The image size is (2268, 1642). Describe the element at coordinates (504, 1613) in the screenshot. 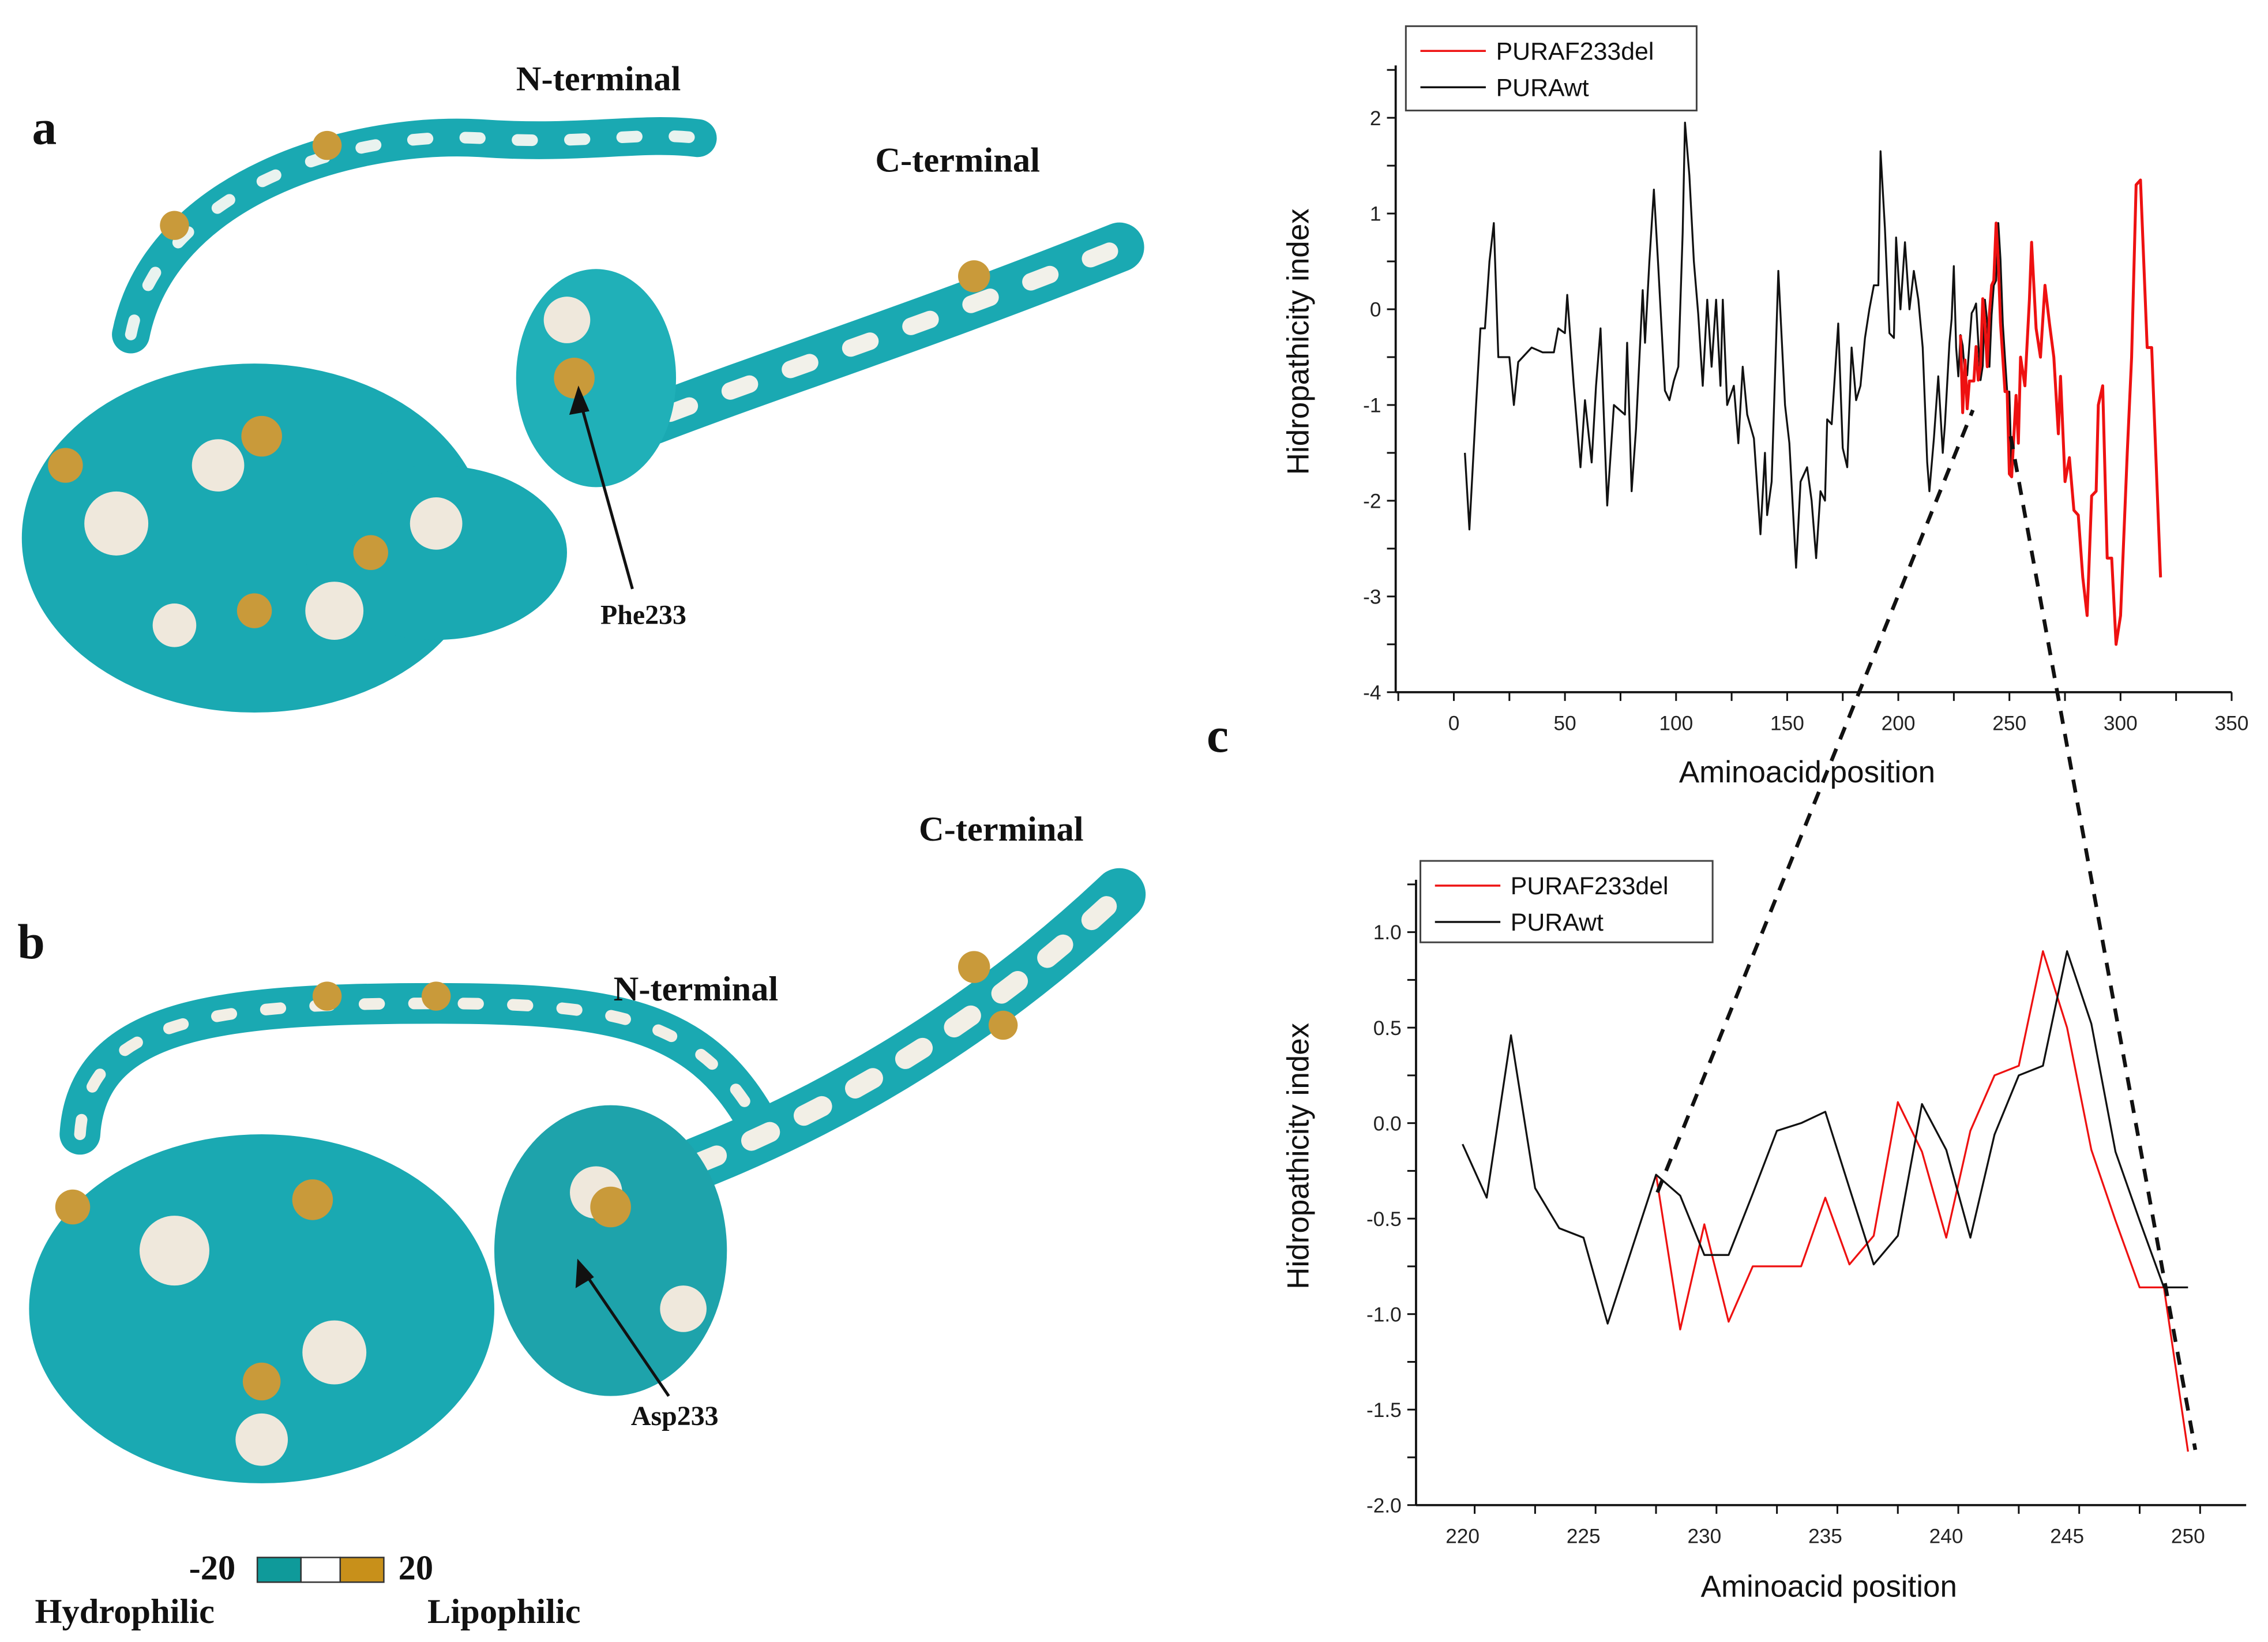

I see `lipophilic-label: Lipophilic` at that location.